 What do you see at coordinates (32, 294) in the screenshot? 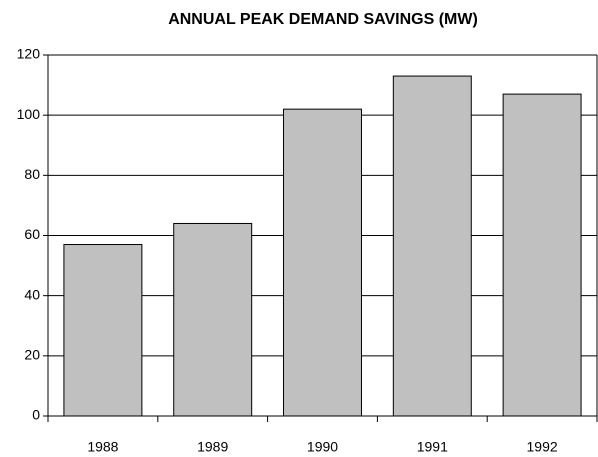
I see `y-tick-label: 40` at bounding box center [32, 294].